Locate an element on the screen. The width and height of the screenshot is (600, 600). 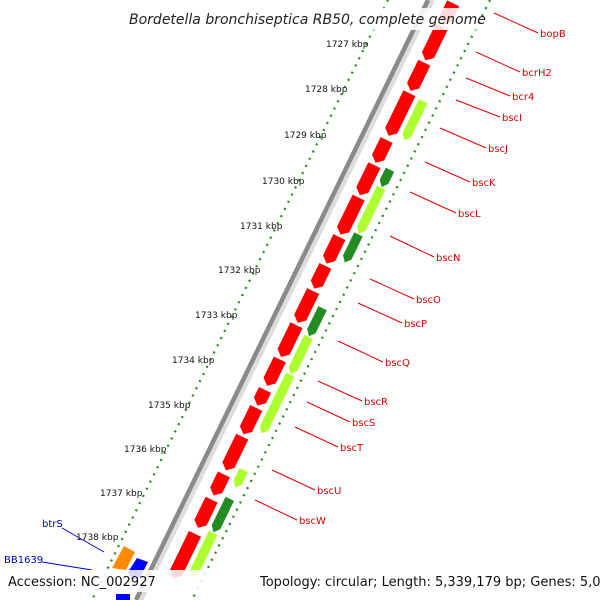
gene-label-bopB: bopB is located at coordinates (553, 34).